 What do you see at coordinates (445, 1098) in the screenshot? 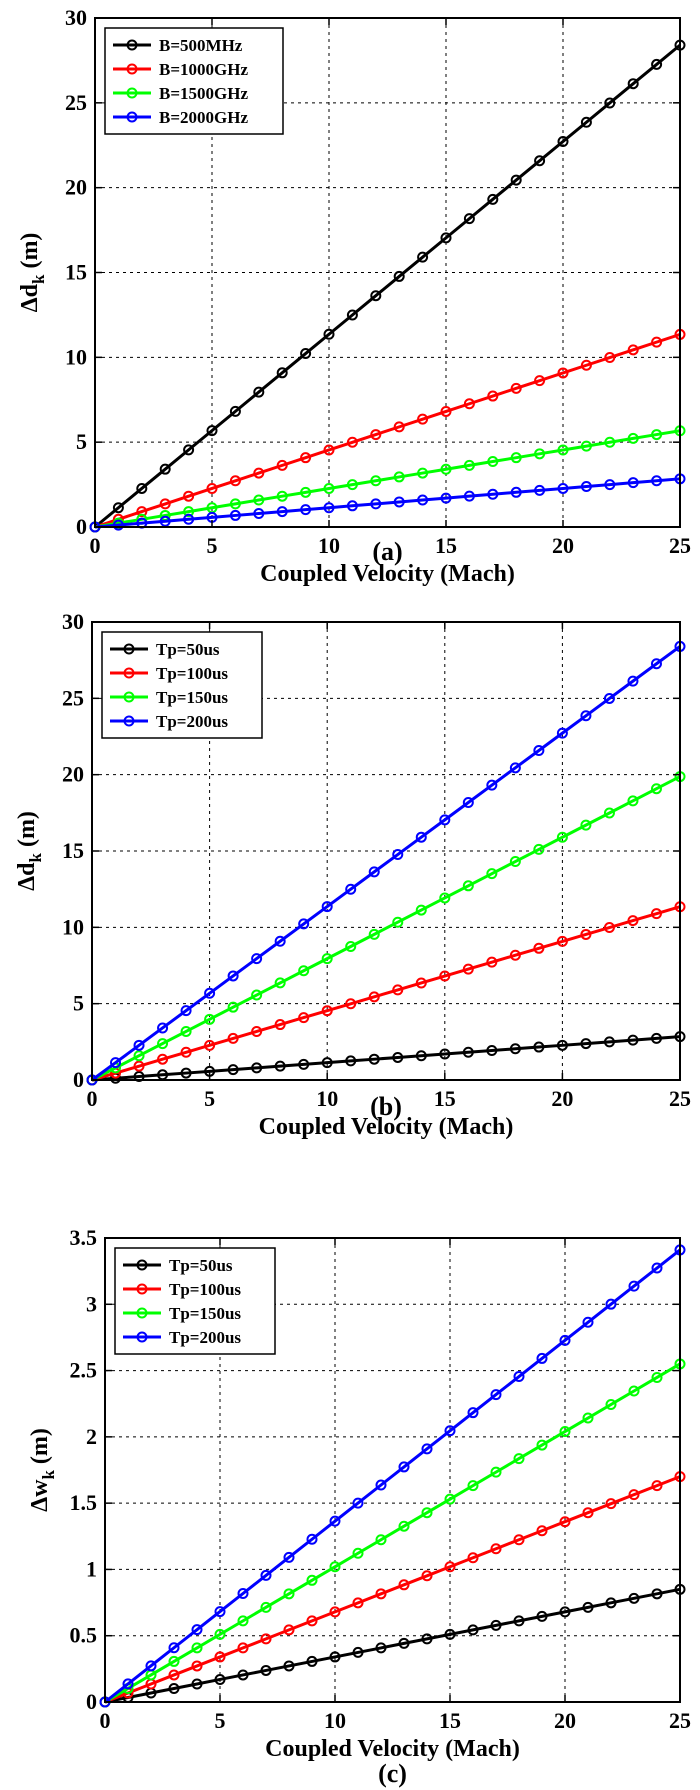
I see `x-tick-label: 15` at bounding box center [445, 1098].